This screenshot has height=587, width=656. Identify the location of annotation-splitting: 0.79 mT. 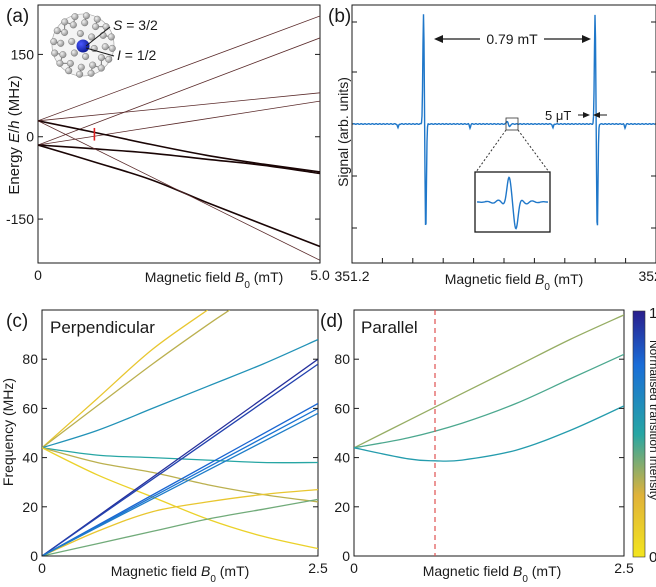
(512, 39).